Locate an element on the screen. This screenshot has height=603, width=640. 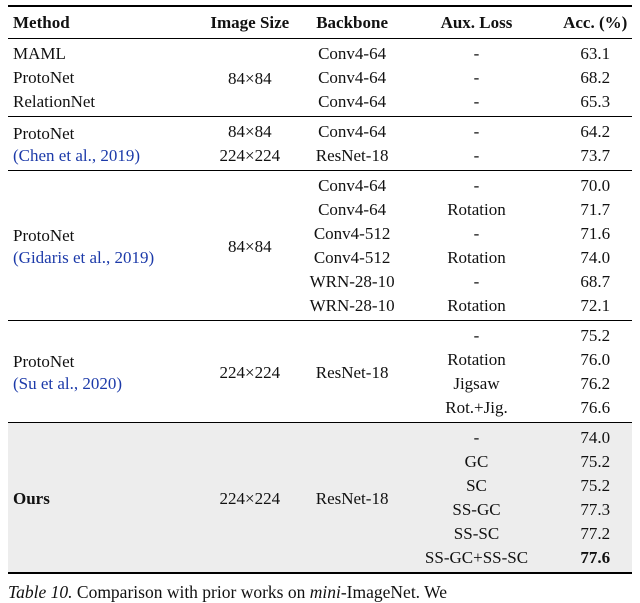
column-header-image-size: Image Size is located at coordinates (250, 22).